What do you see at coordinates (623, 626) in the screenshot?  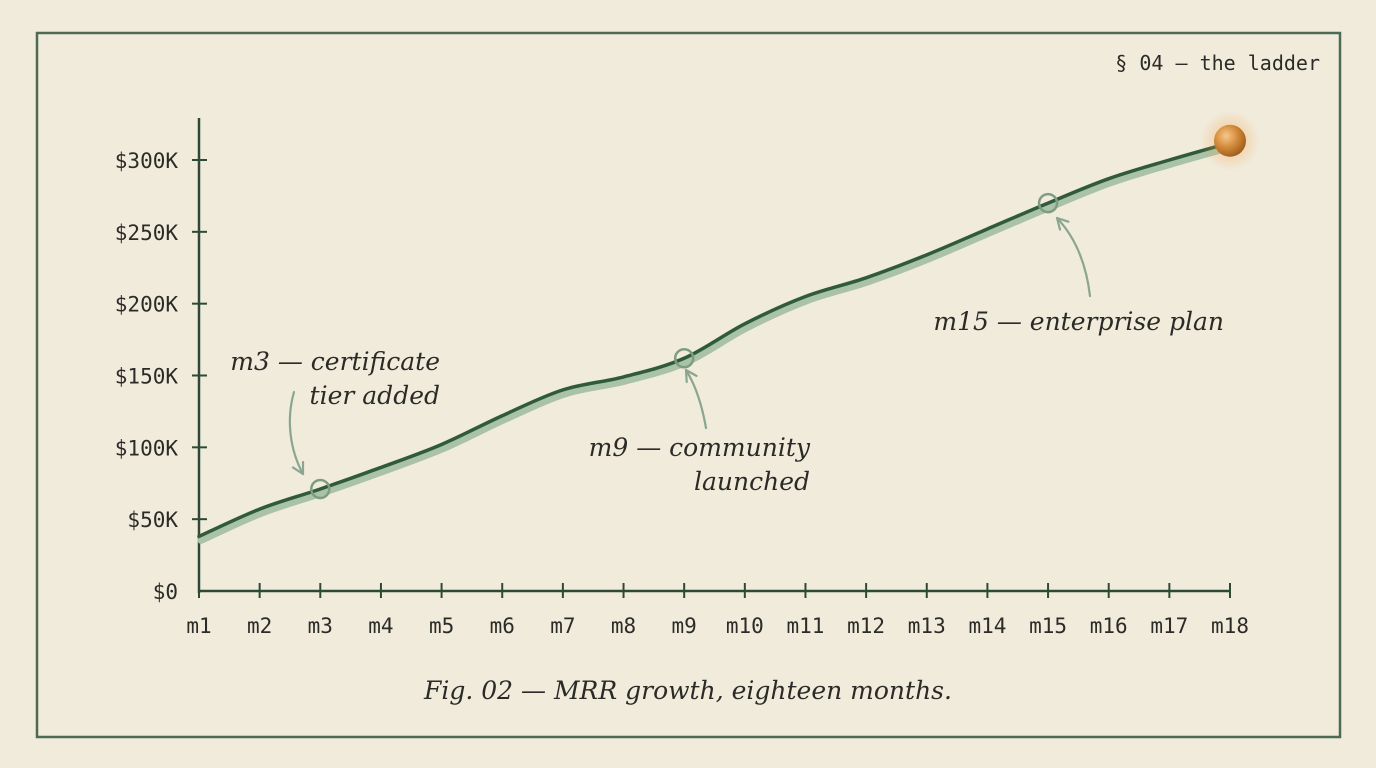 I see `x-tick-label: m8` at bounding box center [623, 626].